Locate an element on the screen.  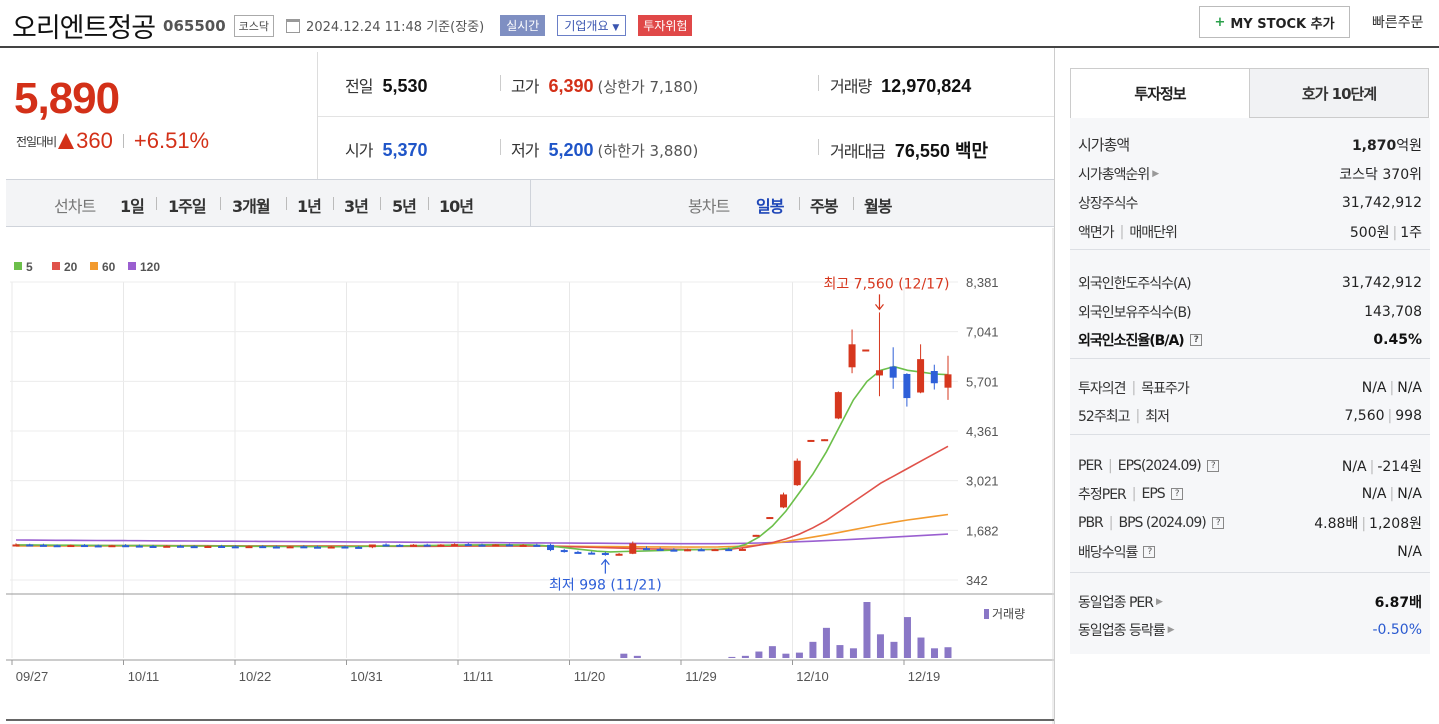
eps-num: -214원 is located at coordinates (1399, 467).